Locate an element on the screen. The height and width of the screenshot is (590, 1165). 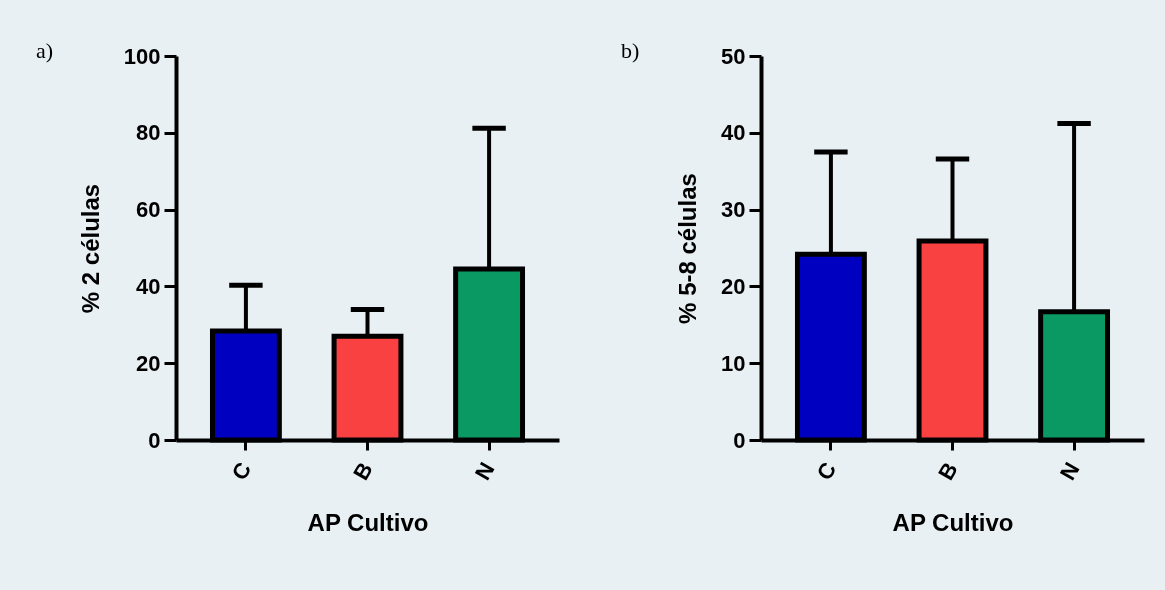
y-axis-title: % 5-8 células is located at coordinates (688, 248).